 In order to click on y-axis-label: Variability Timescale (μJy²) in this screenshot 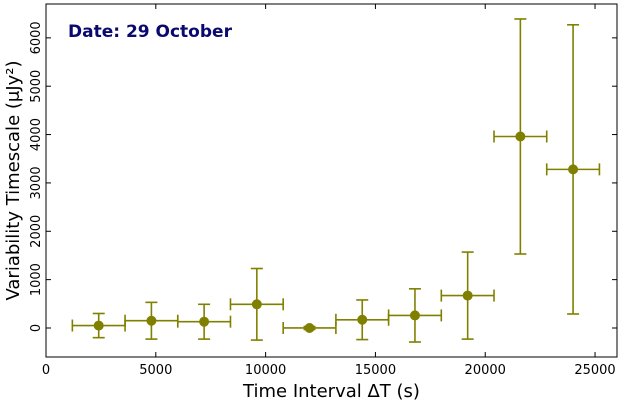, I will do `click(13, 180)`.